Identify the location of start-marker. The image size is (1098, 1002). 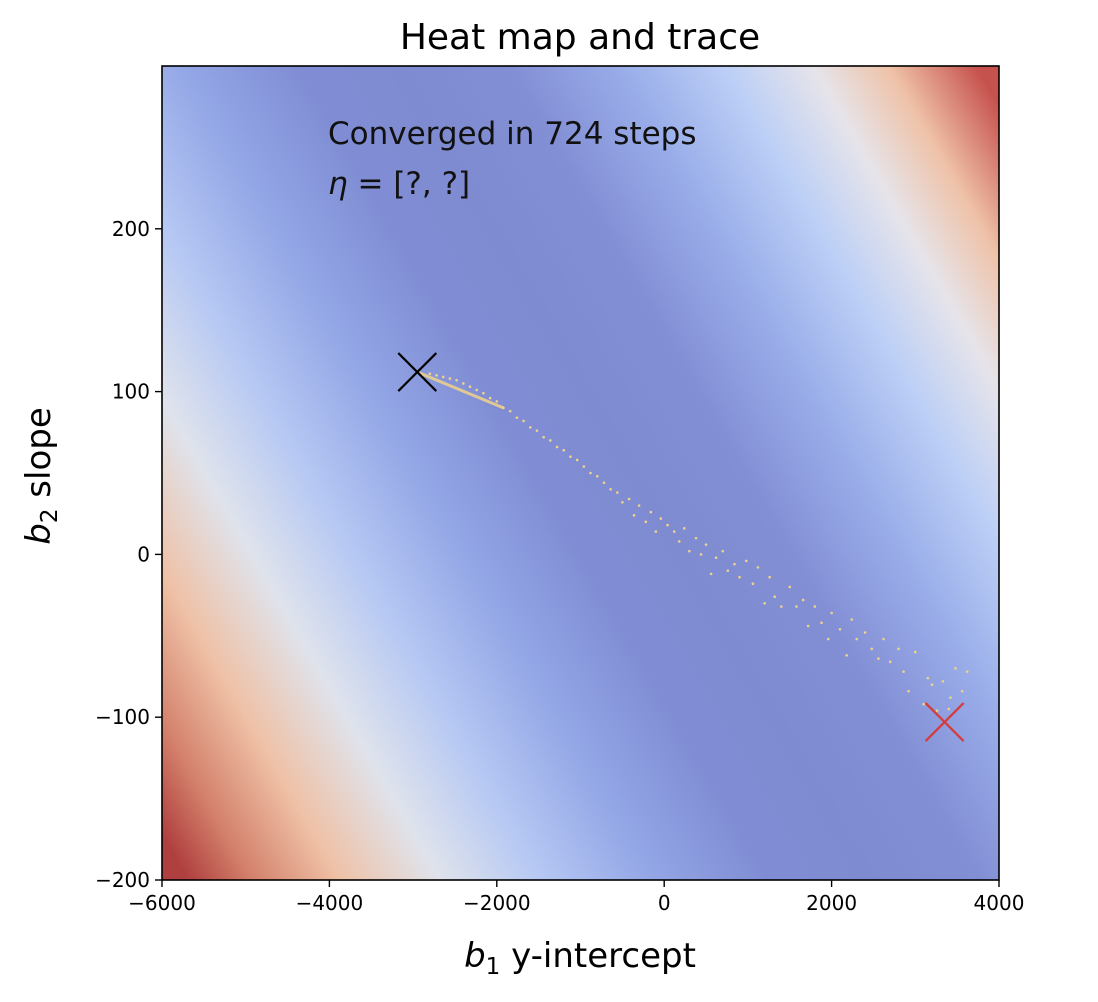
(944, 722).